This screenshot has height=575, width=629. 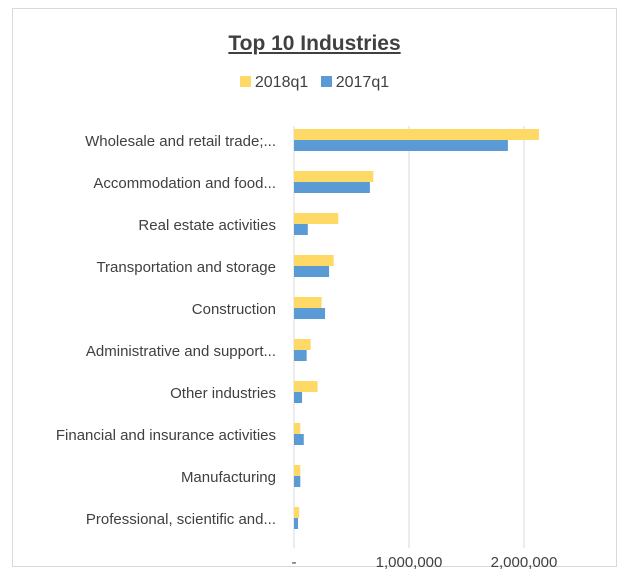 What do you see at coordinates (166, 435) in the screenshot?
I see `category-label-7: Financial and insurance activities` at bounding box center [166, 435].